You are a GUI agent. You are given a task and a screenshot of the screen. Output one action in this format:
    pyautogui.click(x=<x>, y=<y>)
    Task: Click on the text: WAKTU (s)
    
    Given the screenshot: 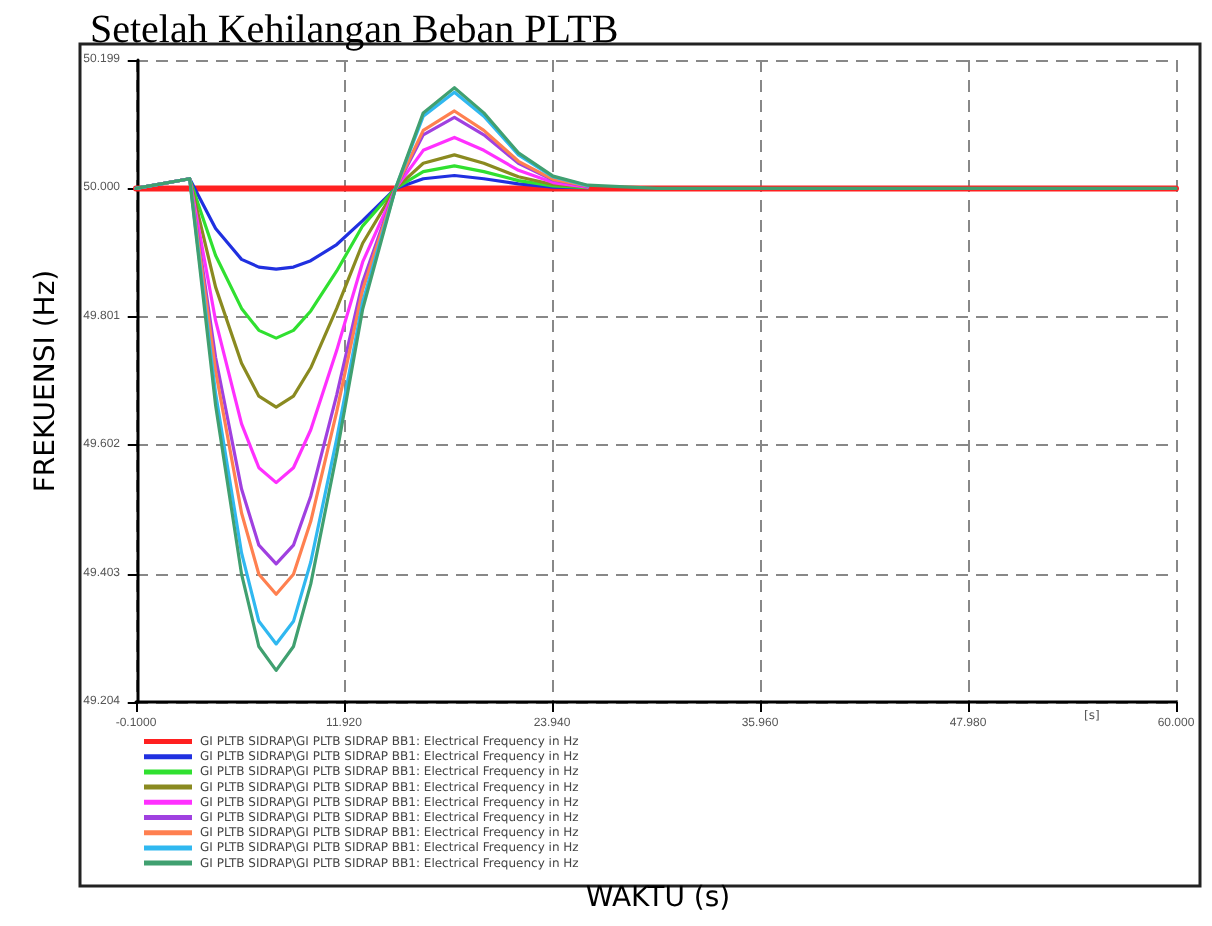 What is the action you would take?
    pyautogui.click(x=658, y=898)
    